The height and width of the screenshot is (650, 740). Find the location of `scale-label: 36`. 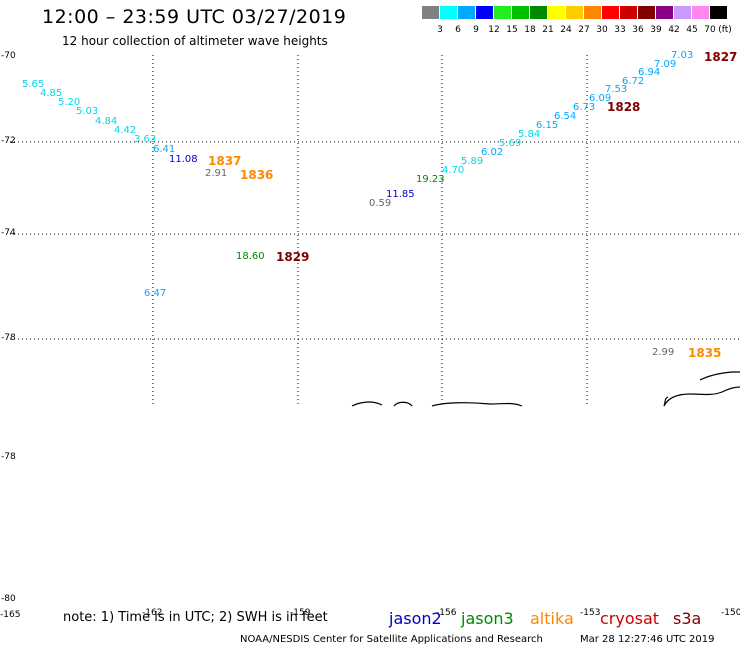

scale-label: 36 is located at coordinates (638, 30).